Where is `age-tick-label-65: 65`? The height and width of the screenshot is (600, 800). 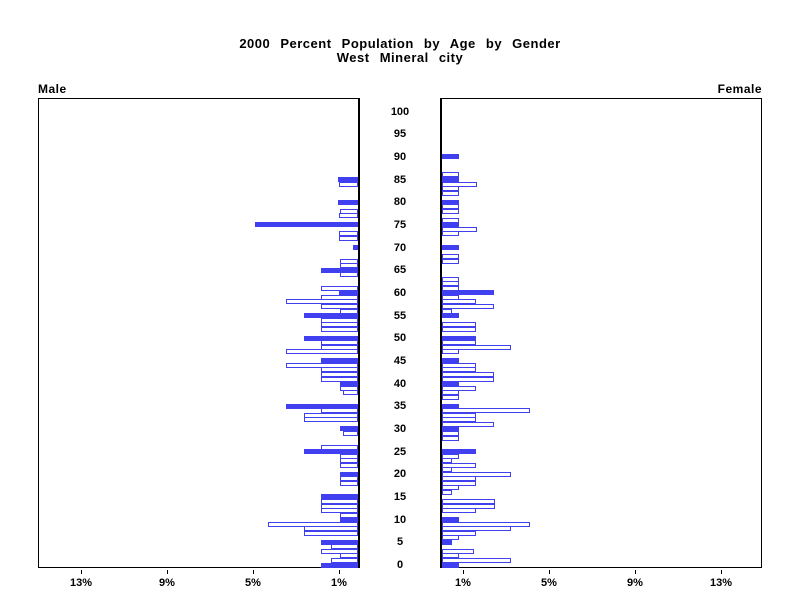 age-tick-label-65: 65 is located at coordinates (400, 270).